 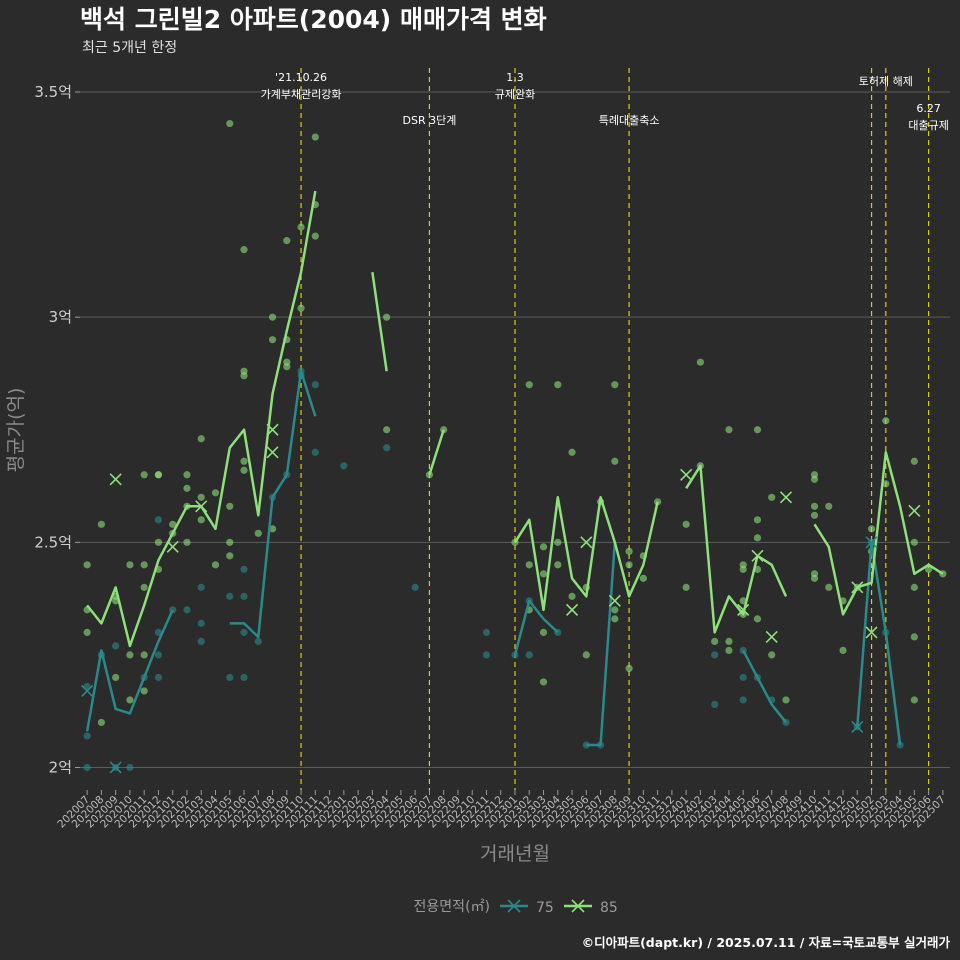 What do you see at coordinates (301, 94) in the screenshot?
I see `event-label-0-1: 가계부채관리강화` at bounding box center [301, 94].